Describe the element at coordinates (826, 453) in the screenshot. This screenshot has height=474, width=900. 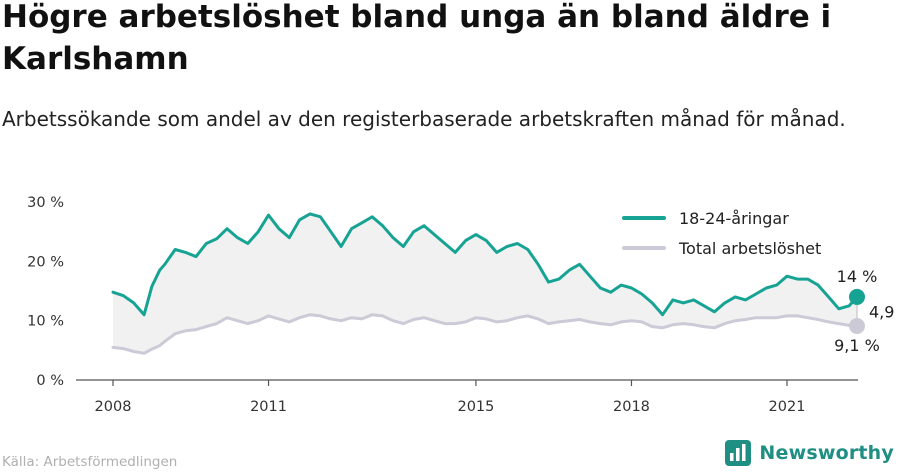
I see `brand-name: Newsworthy` at that location.